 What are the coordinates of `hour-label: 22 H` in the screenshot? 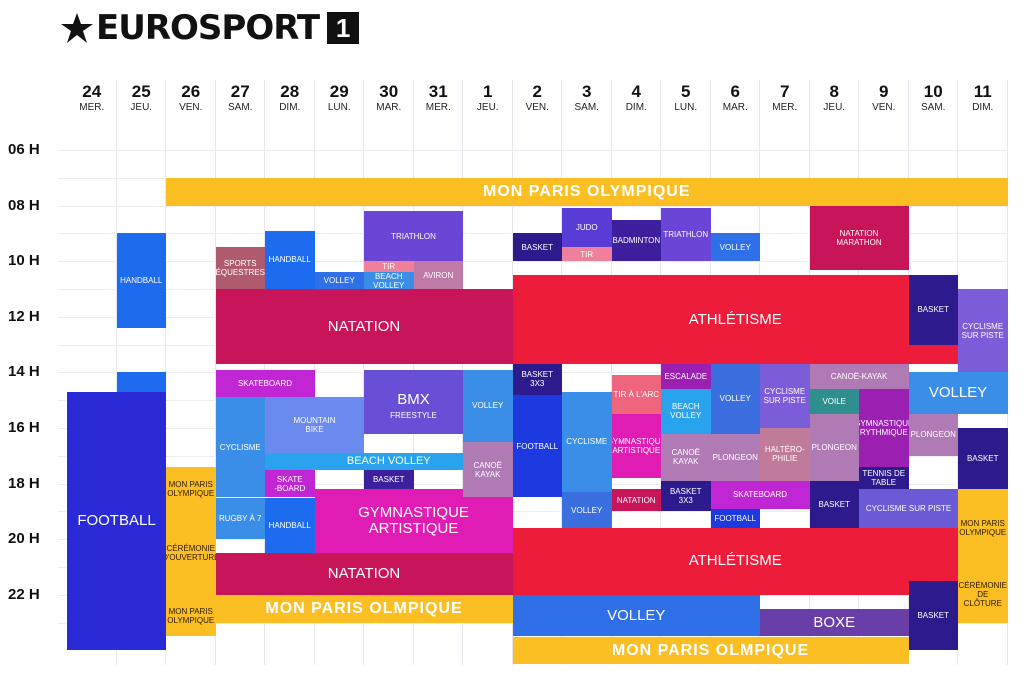 It's located at (24, 594).